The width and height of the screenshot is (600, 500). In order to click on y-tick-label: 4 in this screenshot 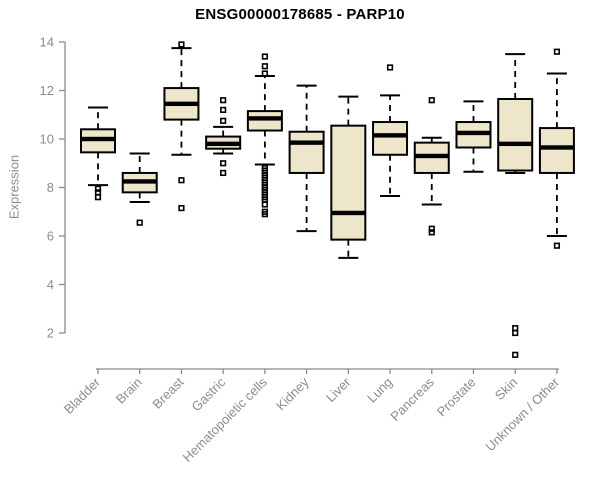, I will do `click(50, 284)`.